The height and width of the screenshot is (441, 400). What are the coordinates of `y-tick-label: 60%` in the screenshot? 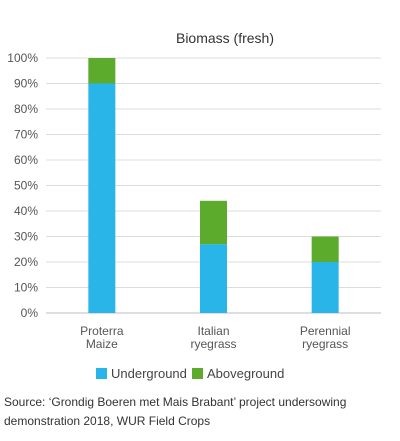 It's located at (26, 160).